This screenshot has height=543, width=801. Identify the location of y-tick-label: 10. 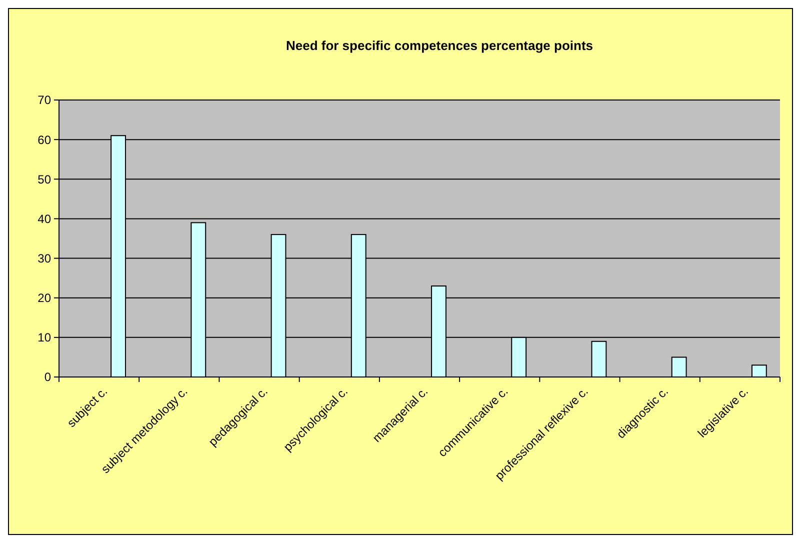
(45, 337).